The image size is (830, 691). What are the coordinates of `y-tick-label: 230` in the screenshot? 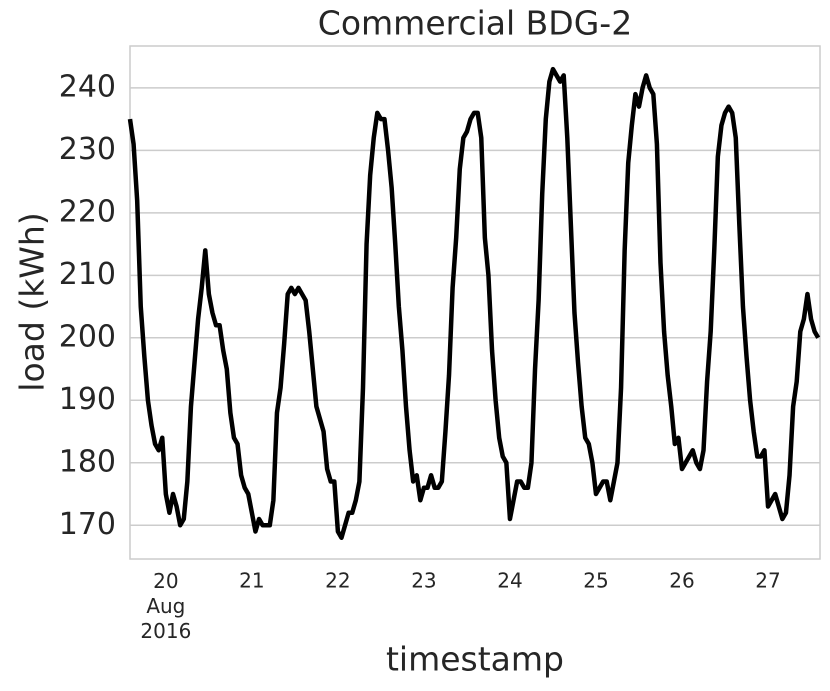 It's located at (87, 149).